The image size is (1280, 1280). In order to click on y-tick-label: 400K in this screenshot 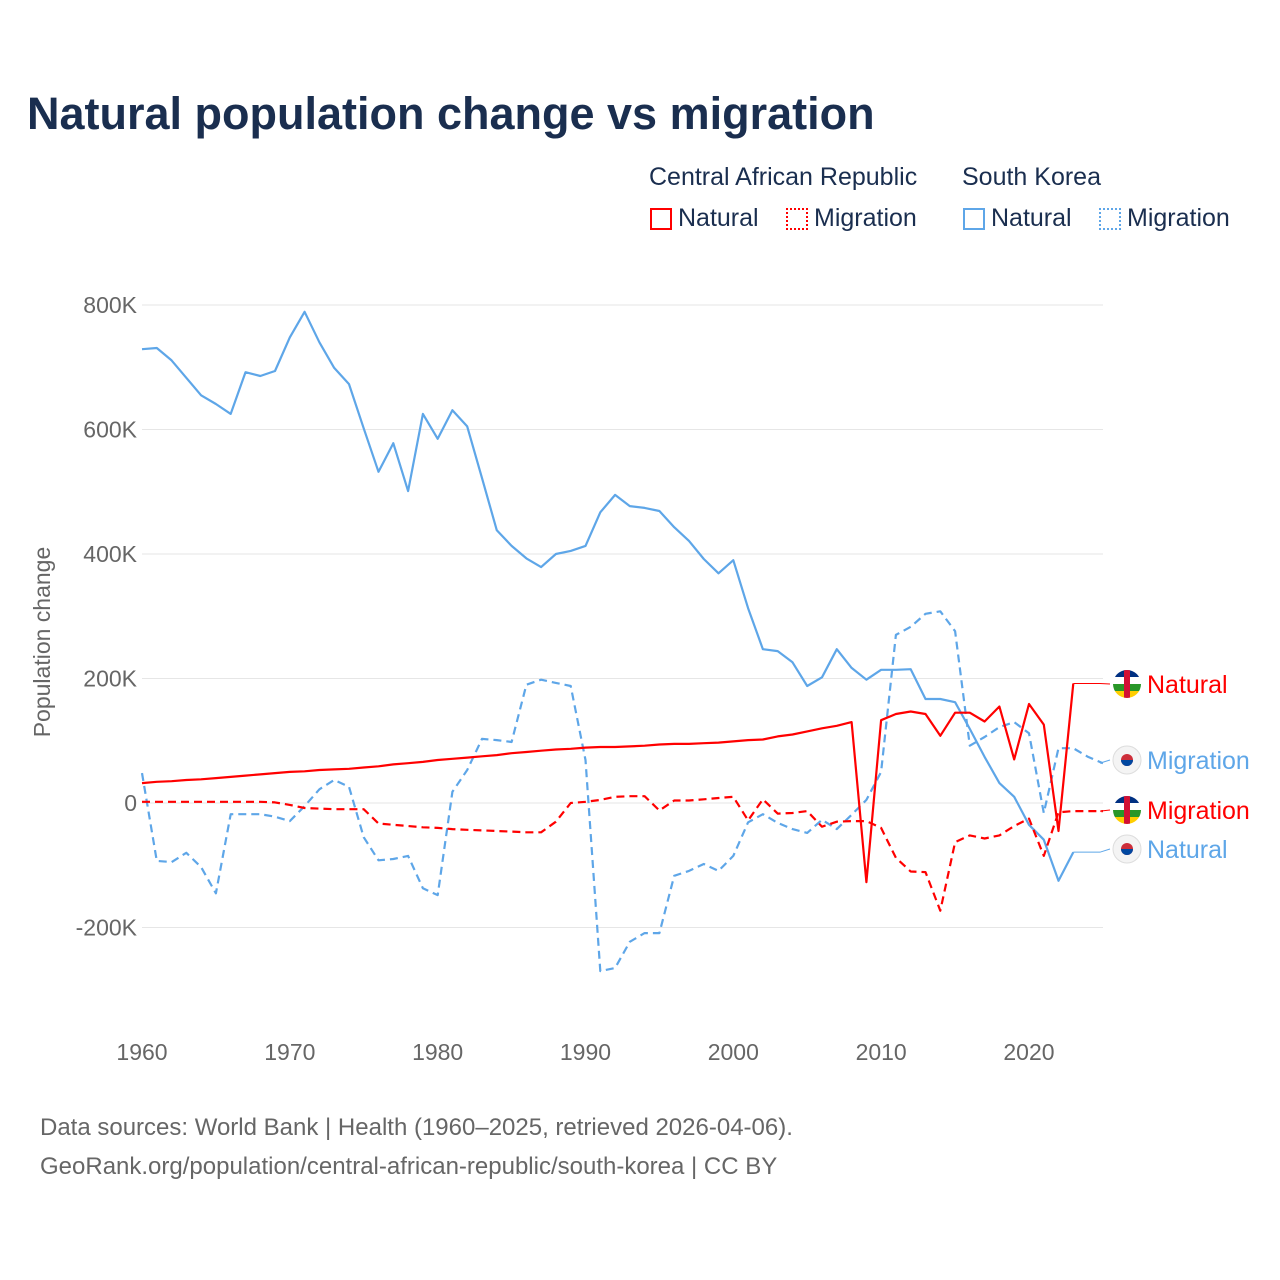, I will do `click(110, 554)`.